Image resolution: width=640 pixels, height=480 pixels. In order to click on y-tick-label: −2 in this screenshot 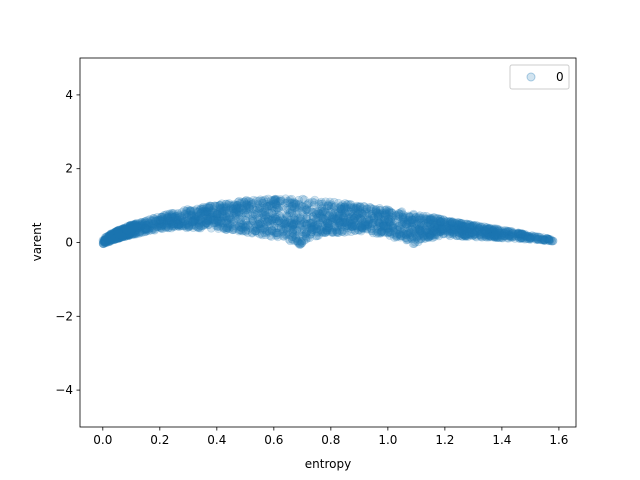, I will do `click(64, 316)`.